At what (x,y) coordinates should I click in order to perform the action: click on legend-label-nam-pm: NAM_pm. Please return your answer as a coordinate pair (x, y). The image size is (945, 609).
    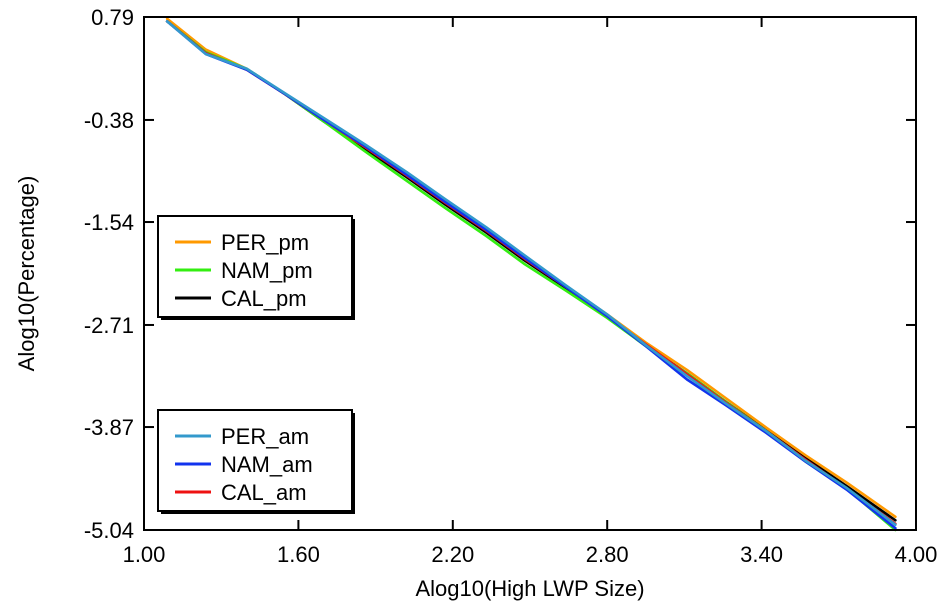
    Looking at the image, I should click on (267, 270).